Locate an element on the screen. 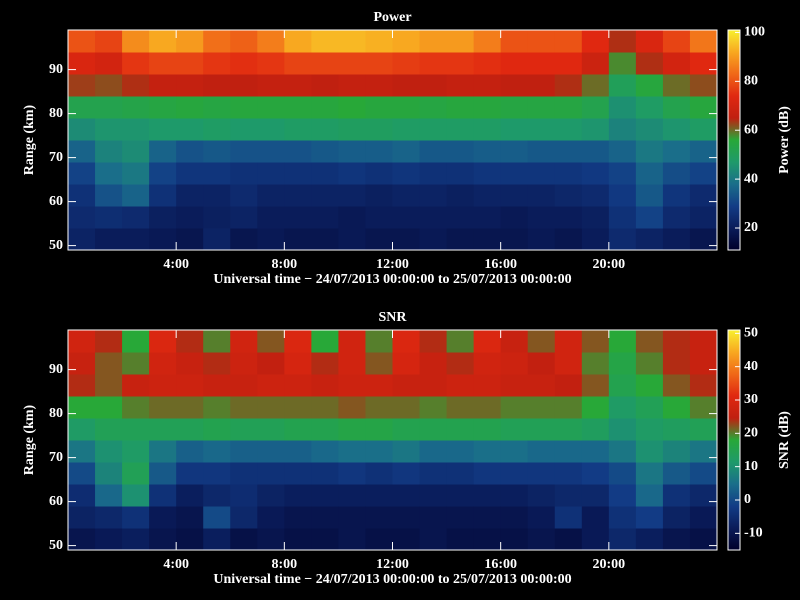 This screenshot has height=600, width=800. colorbar is located at coordinates (734, 140).